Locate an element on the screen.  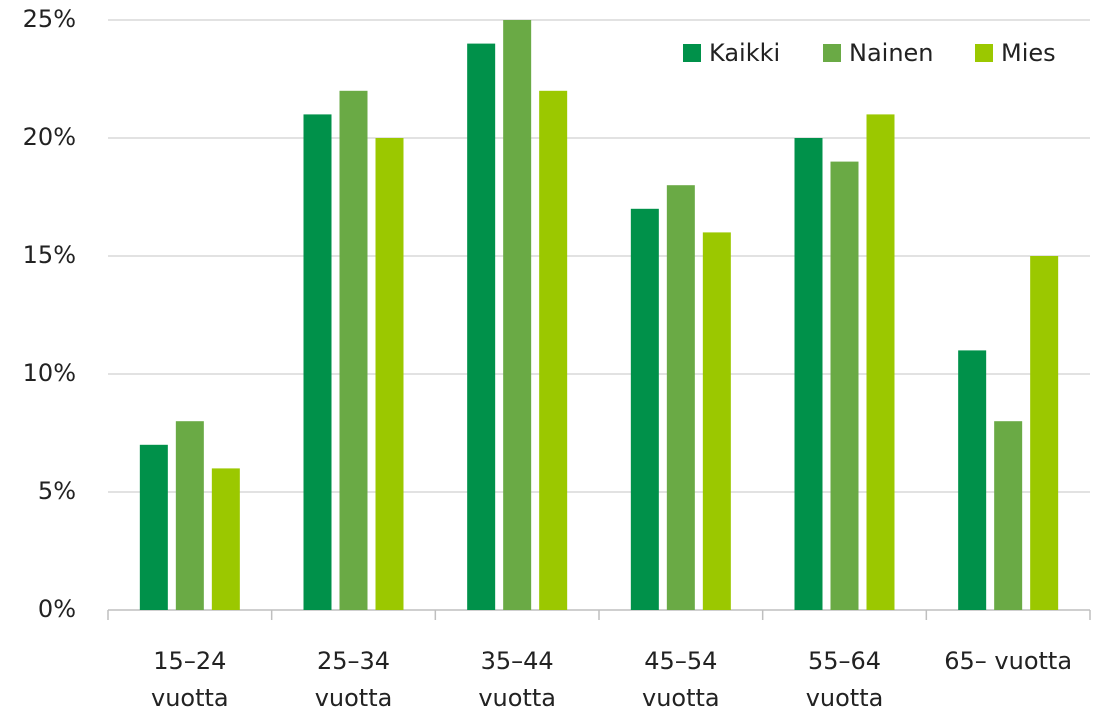
y-tick-label: 20% is located at coordinates (49, 137).